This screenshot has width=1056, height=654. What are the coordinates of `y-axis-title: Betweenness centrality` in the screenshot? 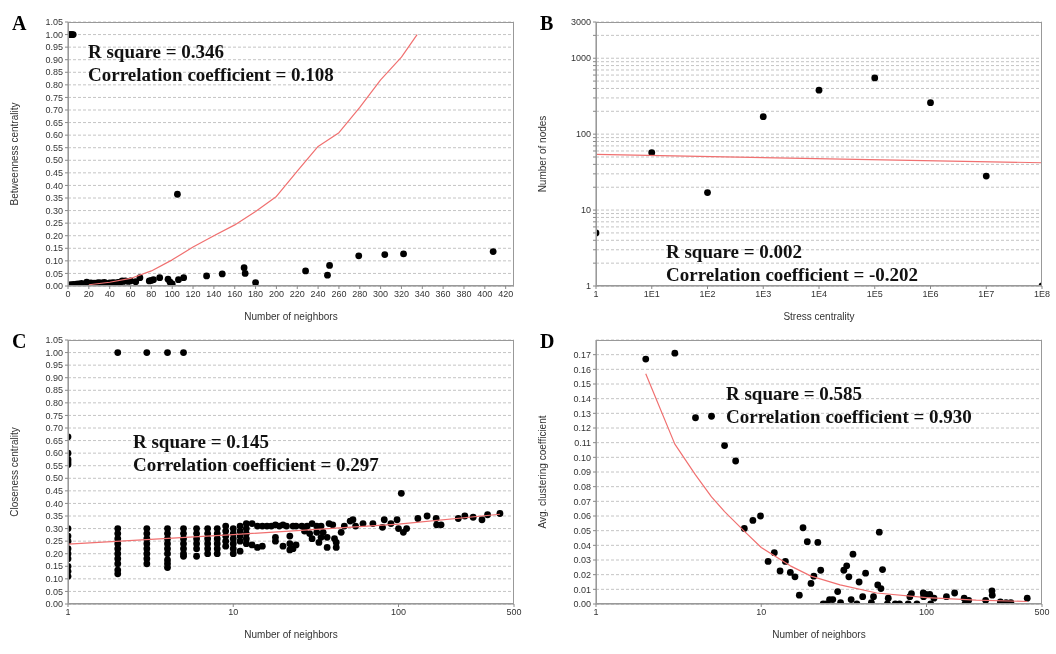 It's located at (14, 154).